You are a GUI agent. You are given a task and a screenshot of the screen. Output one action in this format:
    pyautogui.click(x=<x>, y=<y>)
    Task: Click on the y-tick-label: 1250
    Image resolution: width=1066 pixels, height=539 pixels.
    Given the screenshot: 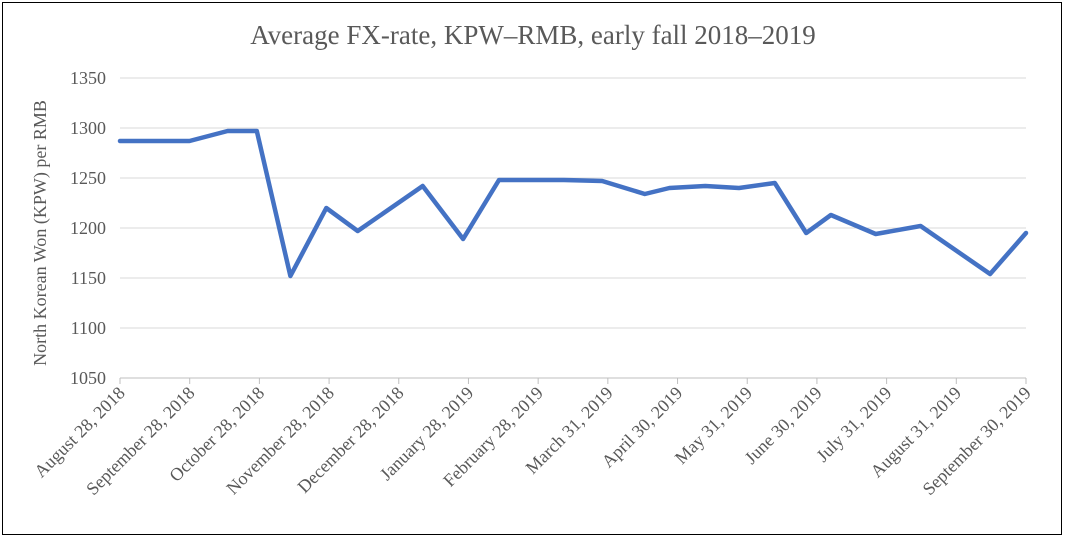 What is the action you would take?
    pyautogui.click(x=88, y=178)
    